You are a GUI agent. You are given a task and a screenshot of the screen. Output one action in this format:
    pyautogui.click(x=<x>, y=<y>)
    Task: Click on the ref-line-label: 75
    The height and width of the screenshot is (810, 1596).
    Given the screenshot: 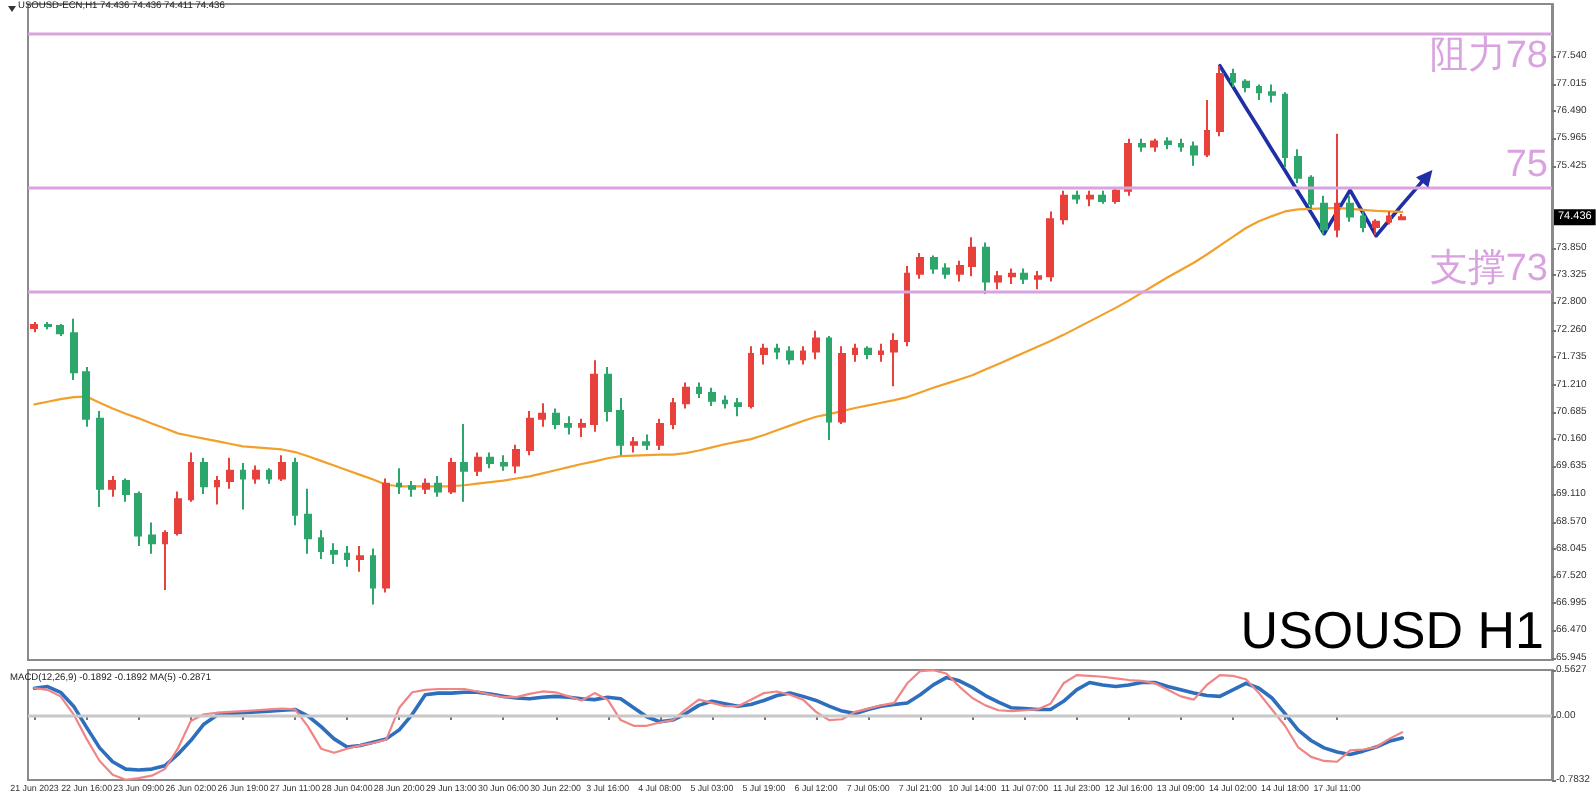 What is the action you would take?
    pyautogui.click(x=1526, y=165)
    